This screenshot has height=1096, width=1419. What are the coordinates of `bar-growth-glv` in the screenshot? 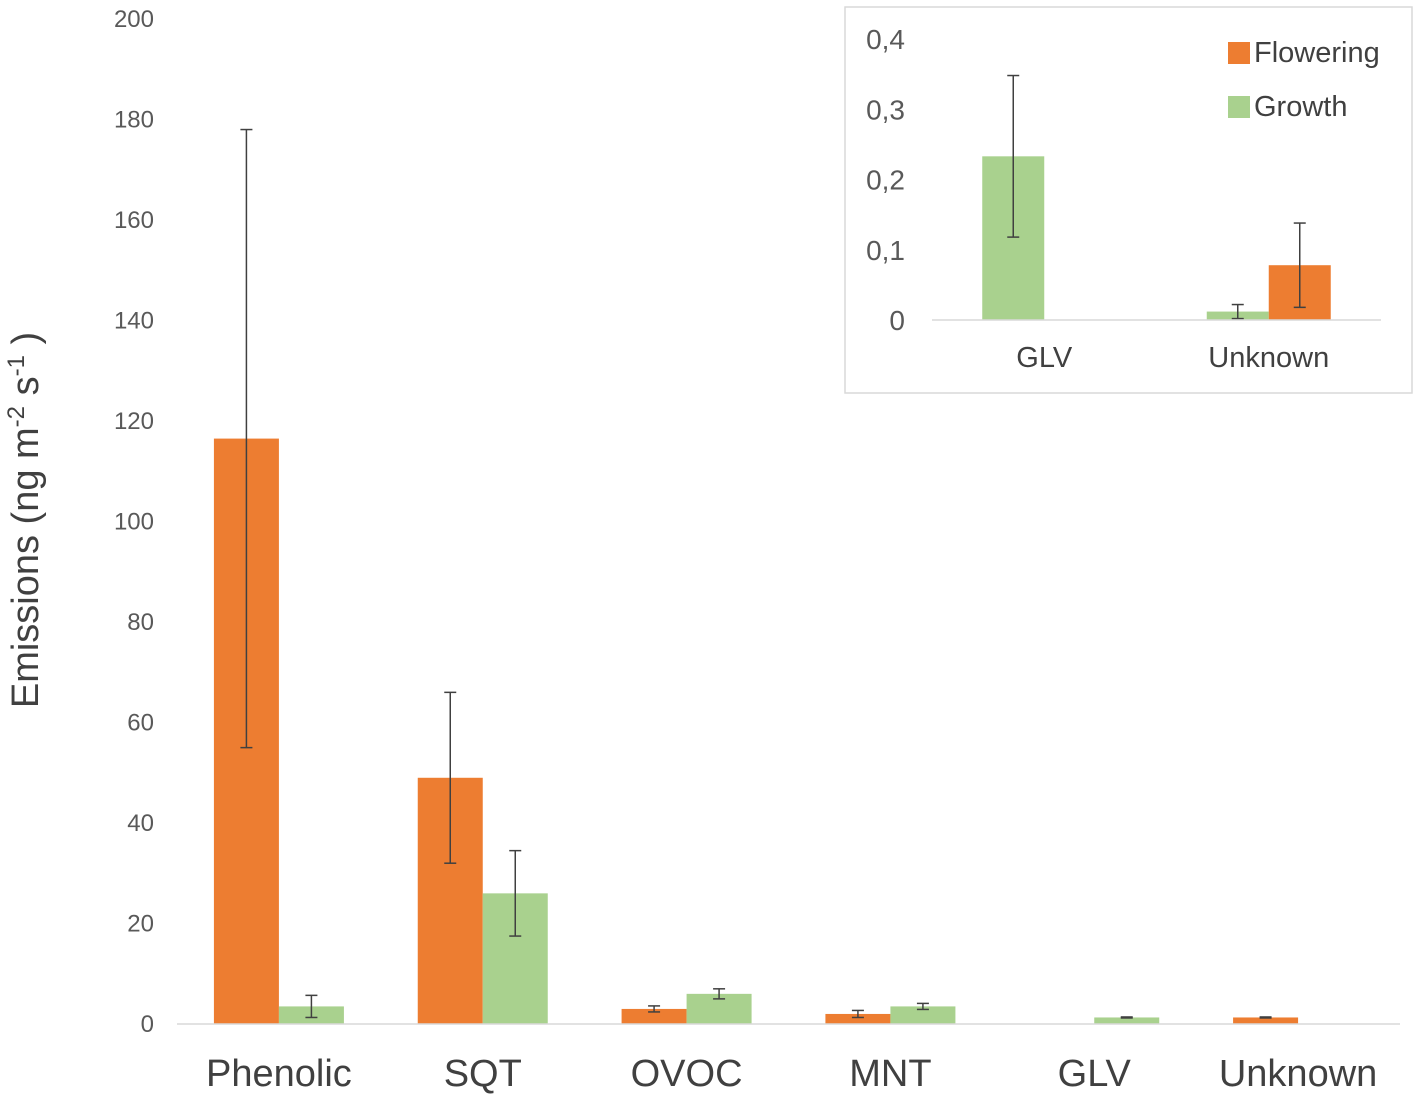 It's located at (1127, 1020).